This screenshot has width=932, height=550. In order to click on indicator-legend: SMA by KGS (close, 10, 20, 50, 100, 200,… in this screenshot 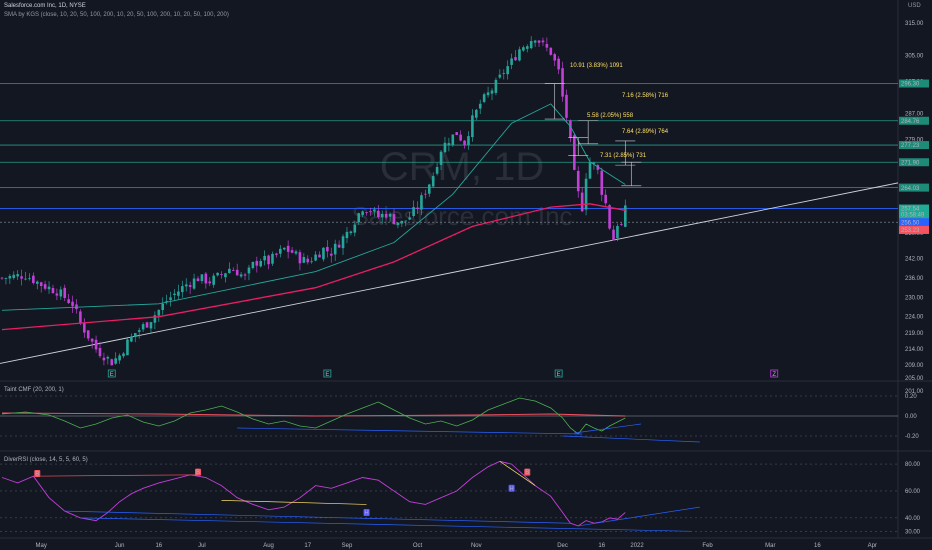, I will do `click(116, 15)`.